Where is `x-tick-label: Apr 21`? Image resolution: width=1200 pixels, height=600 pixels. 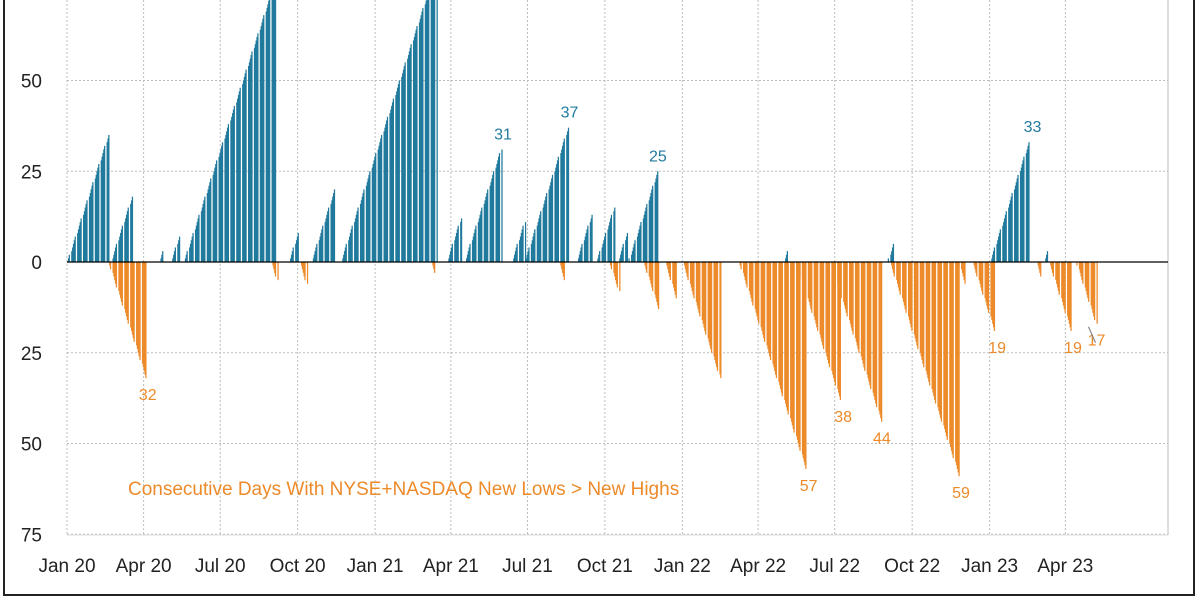
x-tick-label: Apr 21 is located at coordinates (451, 566).